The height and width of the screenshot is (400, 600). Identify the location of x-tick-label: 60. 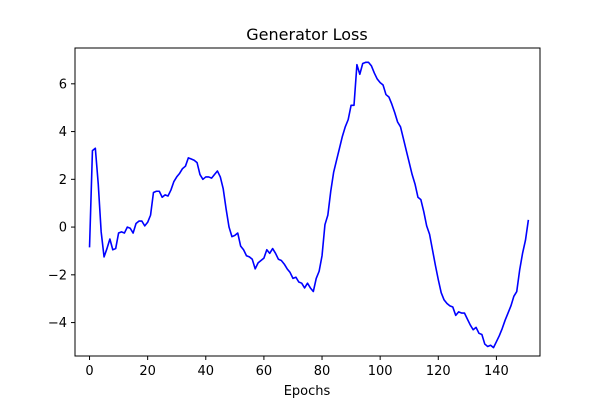
(264, 371).